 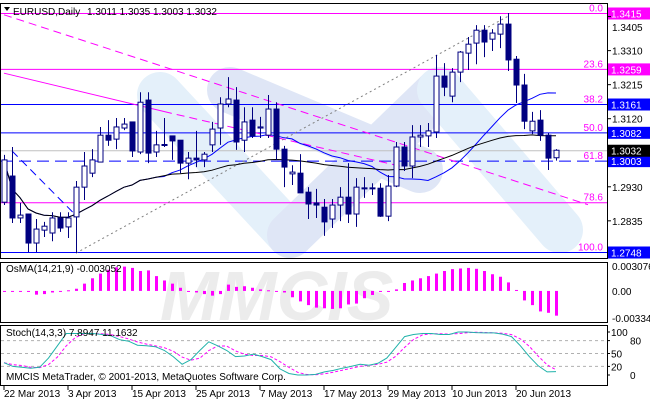 I want to click on price-tag: 1.3082, so click(x=629, y=133).